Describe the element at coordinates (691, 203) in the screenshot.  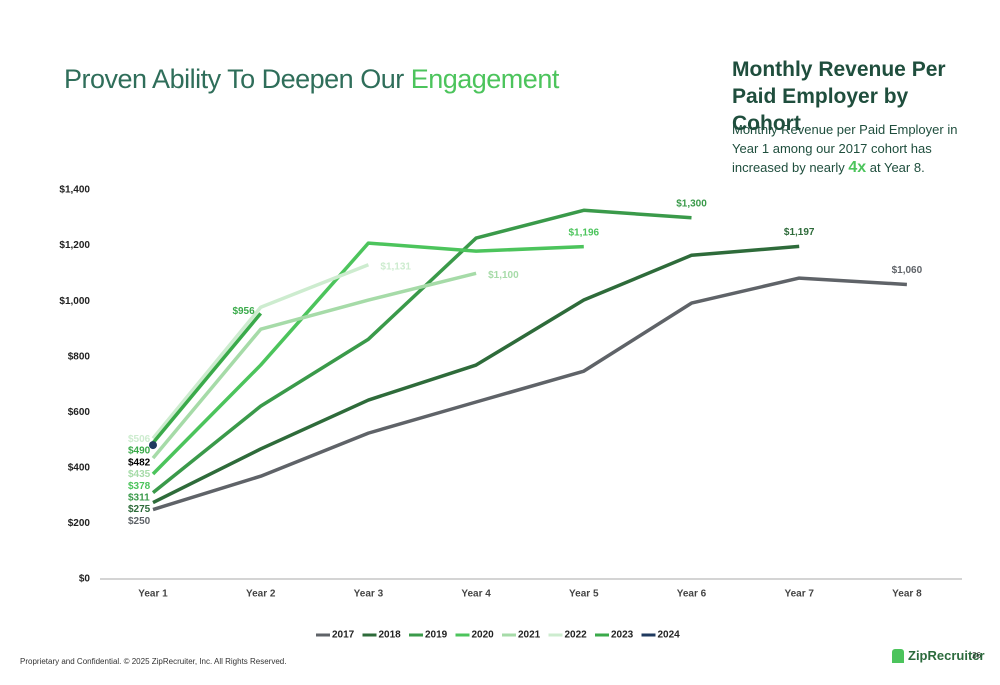
I see `data-label: $1,300` at that location.